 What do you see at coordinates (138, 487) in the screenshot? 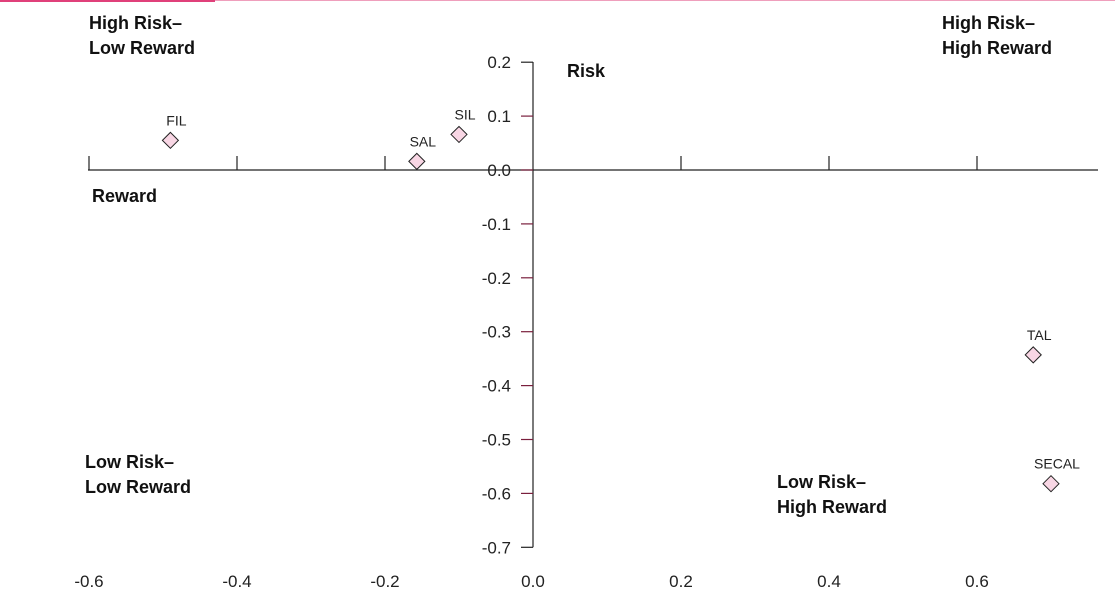
I see `quadrant-label-bl: Low Reward` at bounding box center [138, 487].